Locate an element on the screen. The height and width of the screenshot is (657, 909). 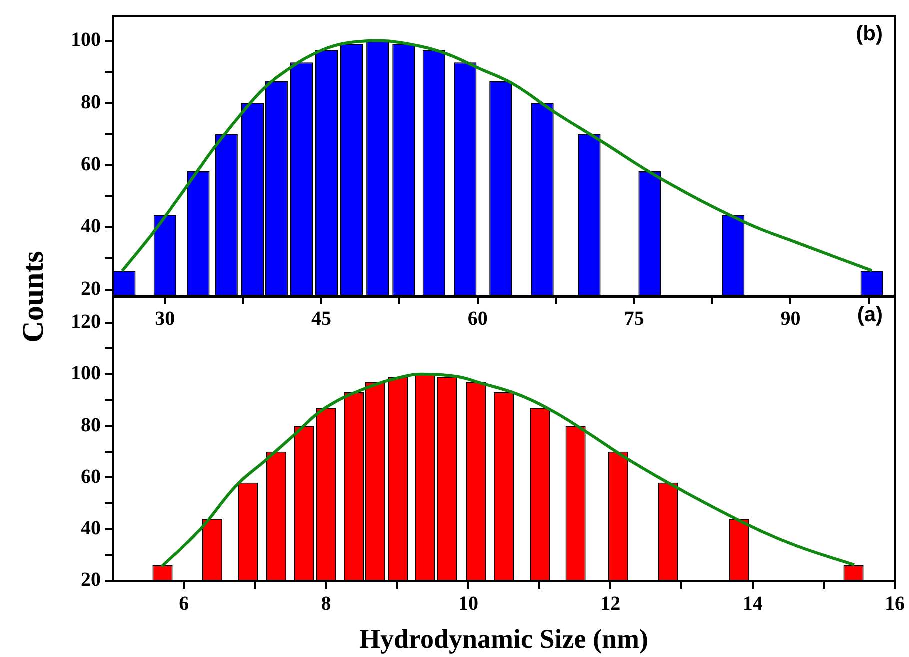
y-tick-label: 120 is located at coordinates (86, 321).